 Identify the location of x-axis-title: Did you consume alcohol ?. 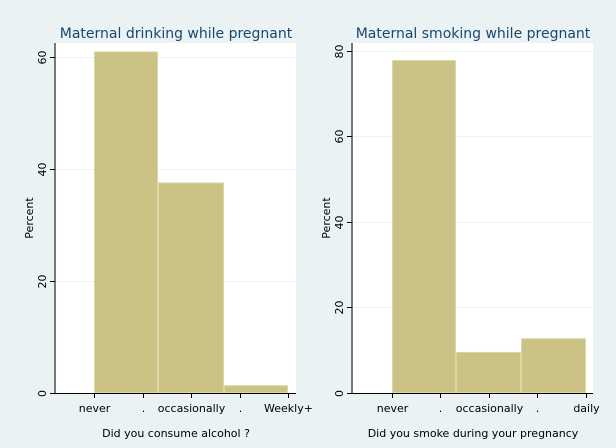
(176, 433).